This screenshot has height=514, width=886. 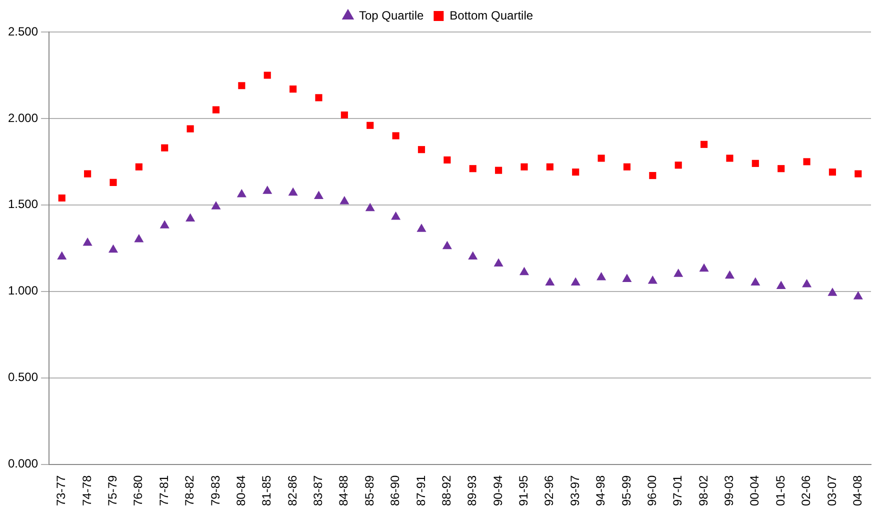 I want to click on legend-label: Top Quartile, so click(x=391, y=15).